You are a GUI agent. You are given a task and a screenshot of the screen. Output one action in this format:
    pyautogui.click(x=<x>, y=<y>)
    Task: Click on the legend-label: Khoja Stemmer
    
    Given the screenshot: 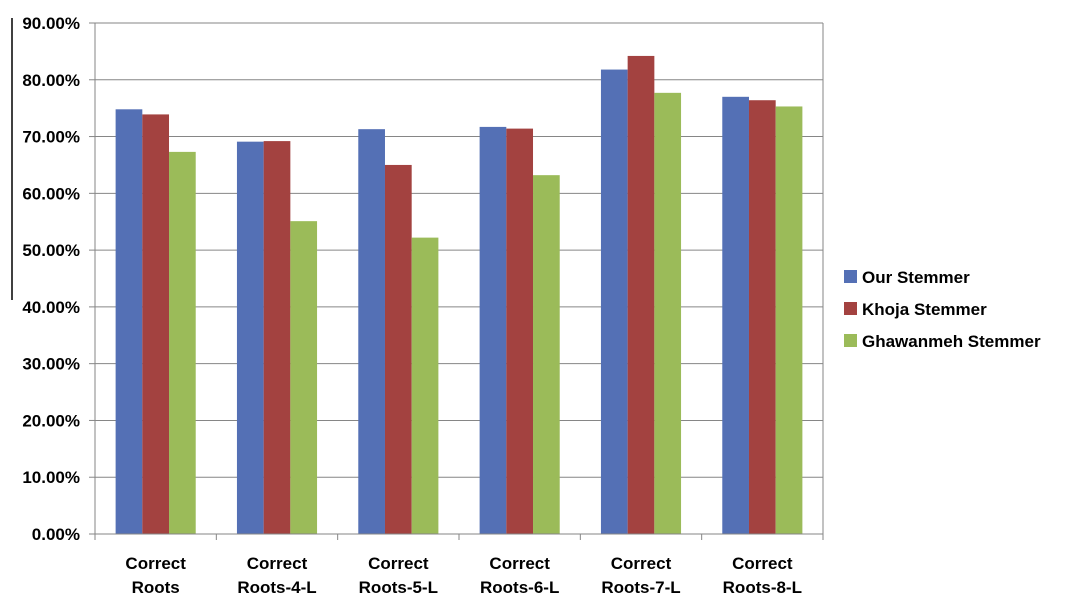 What is the action you would take?
    pyautogui.click(x=924, y=309)
    